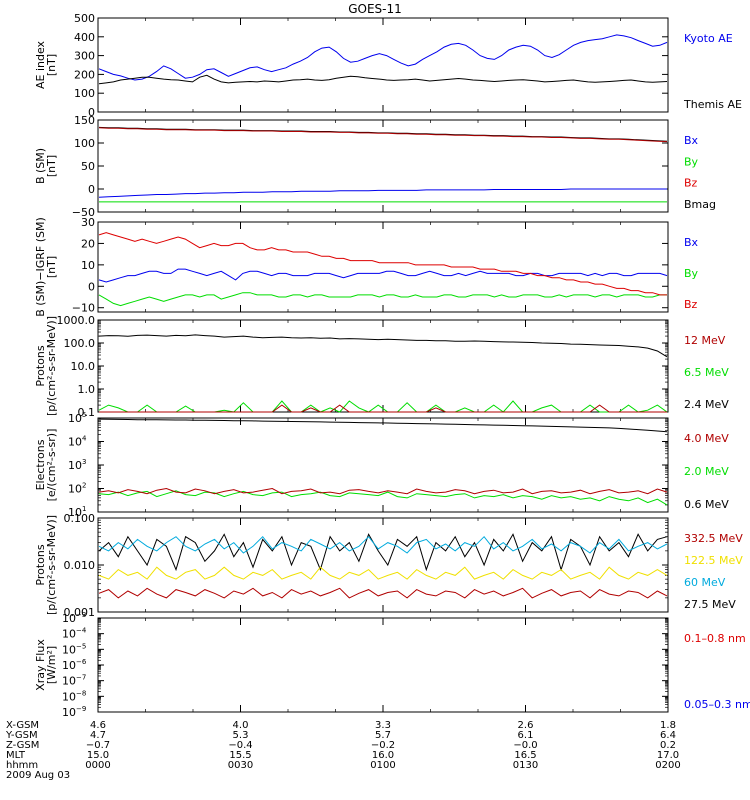 This screenshot has width=750, height=800. I want to click on y-tick-label: 10³, so click(77, 465).